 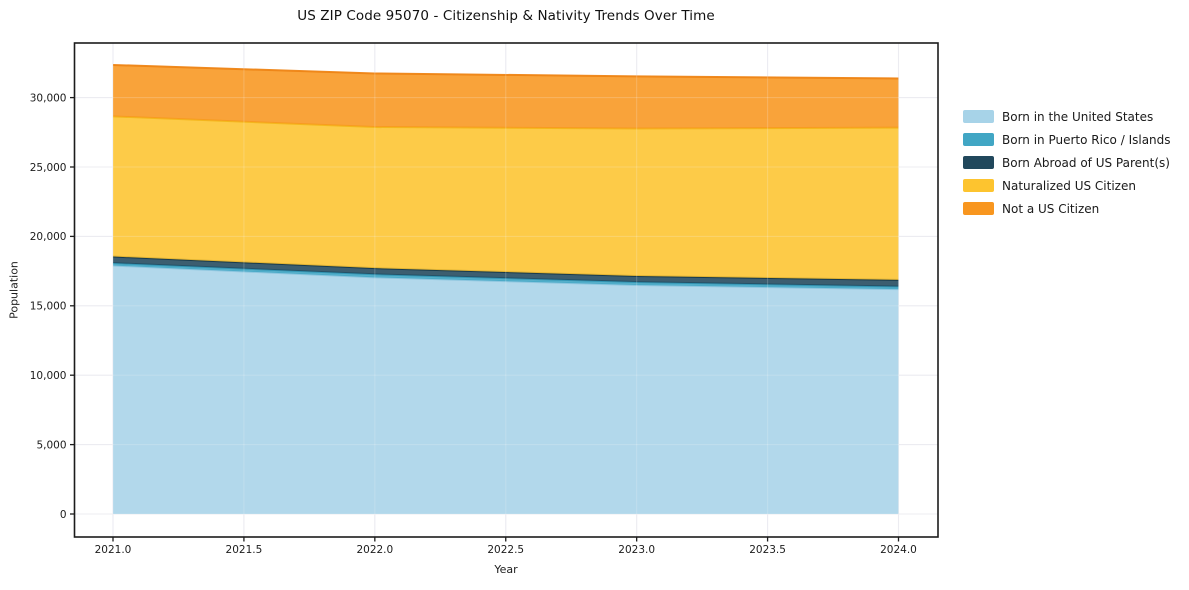 I want to click on legend-swatch-not-citizen, so click(x=978, y=208).